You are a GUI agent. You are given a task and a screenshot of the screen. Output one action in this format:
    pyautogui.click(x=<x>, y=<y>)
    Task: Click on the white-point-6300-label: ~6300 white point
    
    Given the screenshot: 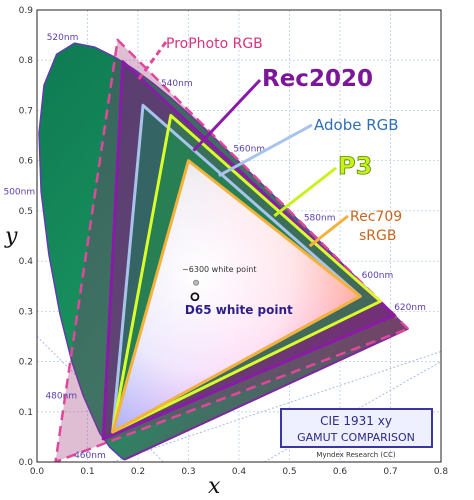 What is the action you would take?
    pyautogui.click(x=219, y=269)
    